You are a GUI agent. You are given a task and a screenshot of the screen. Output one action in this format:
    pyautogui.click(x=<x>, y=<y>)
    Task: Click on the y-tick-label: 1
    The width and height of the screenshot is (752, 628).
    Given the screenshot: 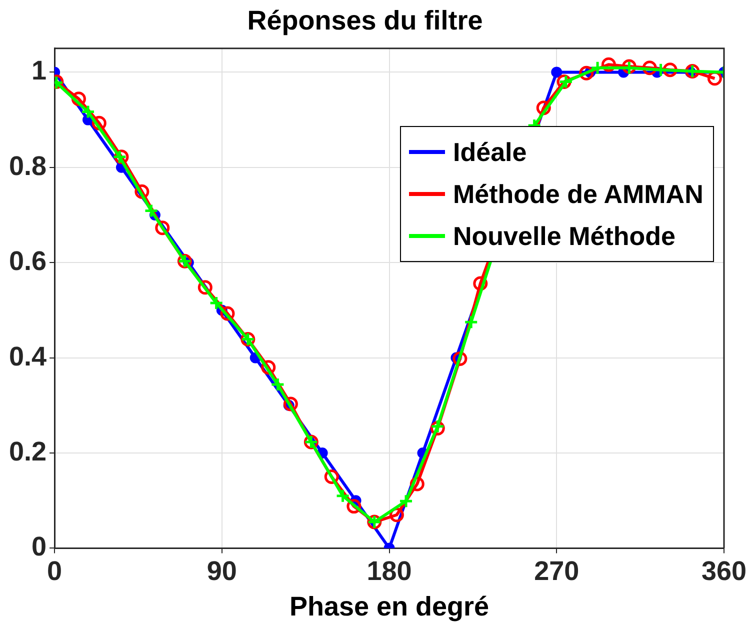 What is the action you would take?
    pyautogui.click(x=39, y=71)
    